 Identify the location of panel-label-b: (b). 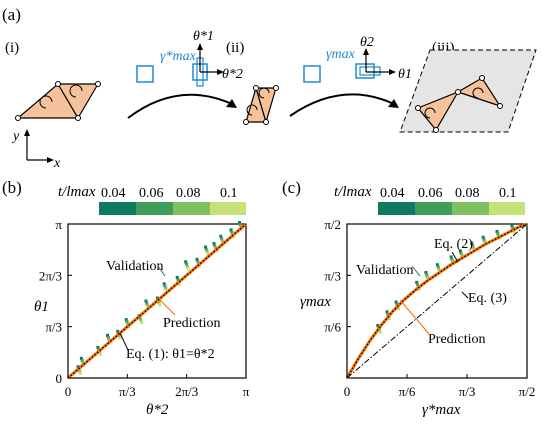
(12, 187).